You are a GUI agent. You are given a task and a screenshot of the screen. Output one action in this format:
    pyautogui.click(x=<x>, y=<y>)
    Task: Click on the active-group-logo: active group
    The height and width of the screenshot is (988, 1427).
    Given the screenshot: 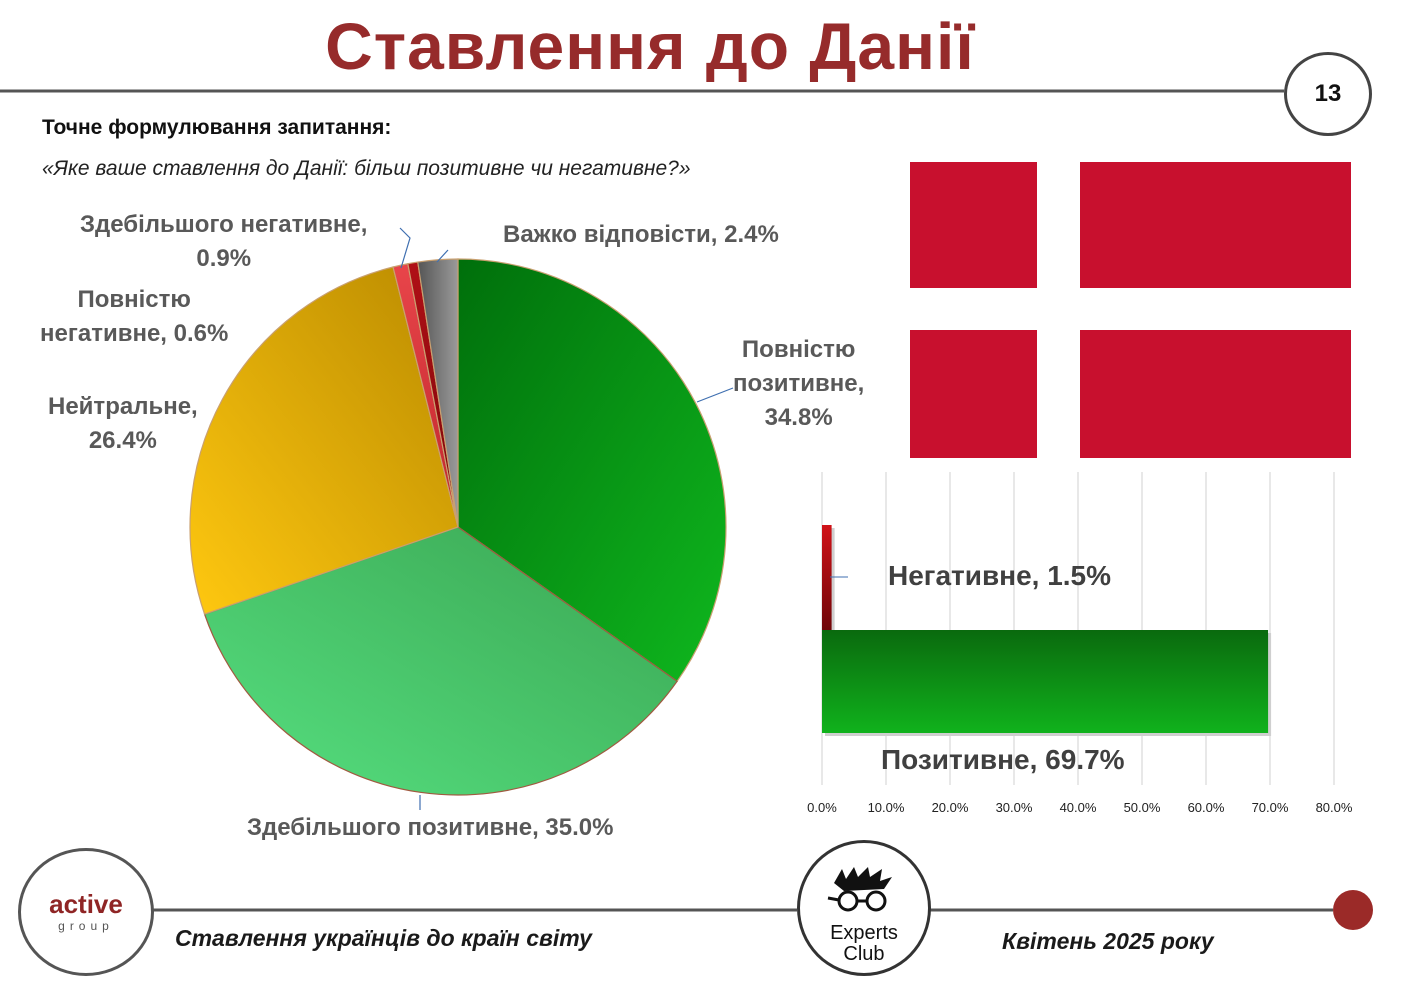 What is the action you would take?
    pyautogui.click(x=86, y=912)
    